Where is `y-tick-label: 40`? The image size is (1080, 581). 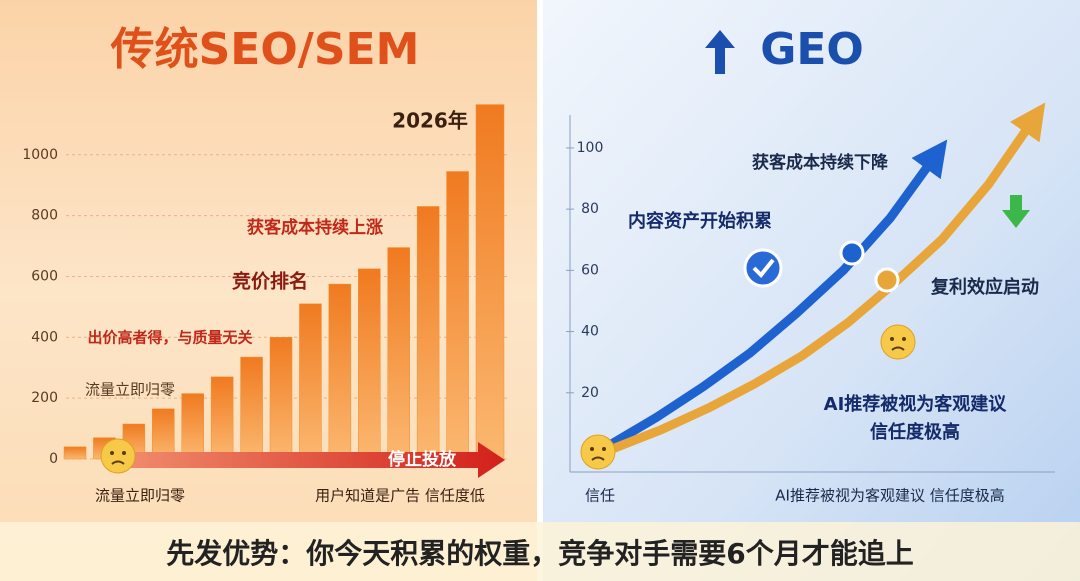 y-tick-label: 40 is located at coordinates (590, 332).